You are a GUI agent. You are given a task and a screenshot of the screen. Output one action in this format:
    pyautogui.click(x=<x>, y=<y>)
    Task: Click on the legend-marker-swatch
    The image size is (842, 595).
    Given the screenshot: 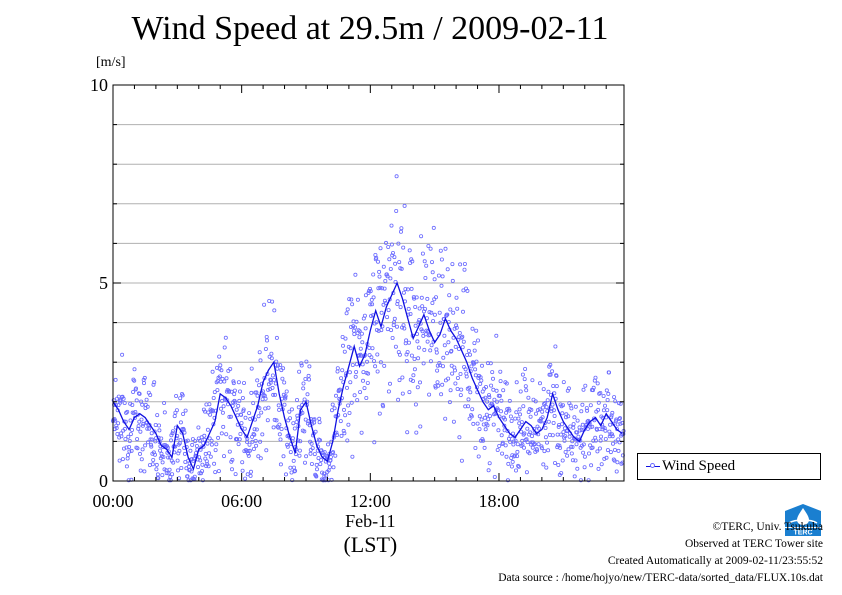 What is the action you would take?
    pyautogui.click(x=652, y=465)
    